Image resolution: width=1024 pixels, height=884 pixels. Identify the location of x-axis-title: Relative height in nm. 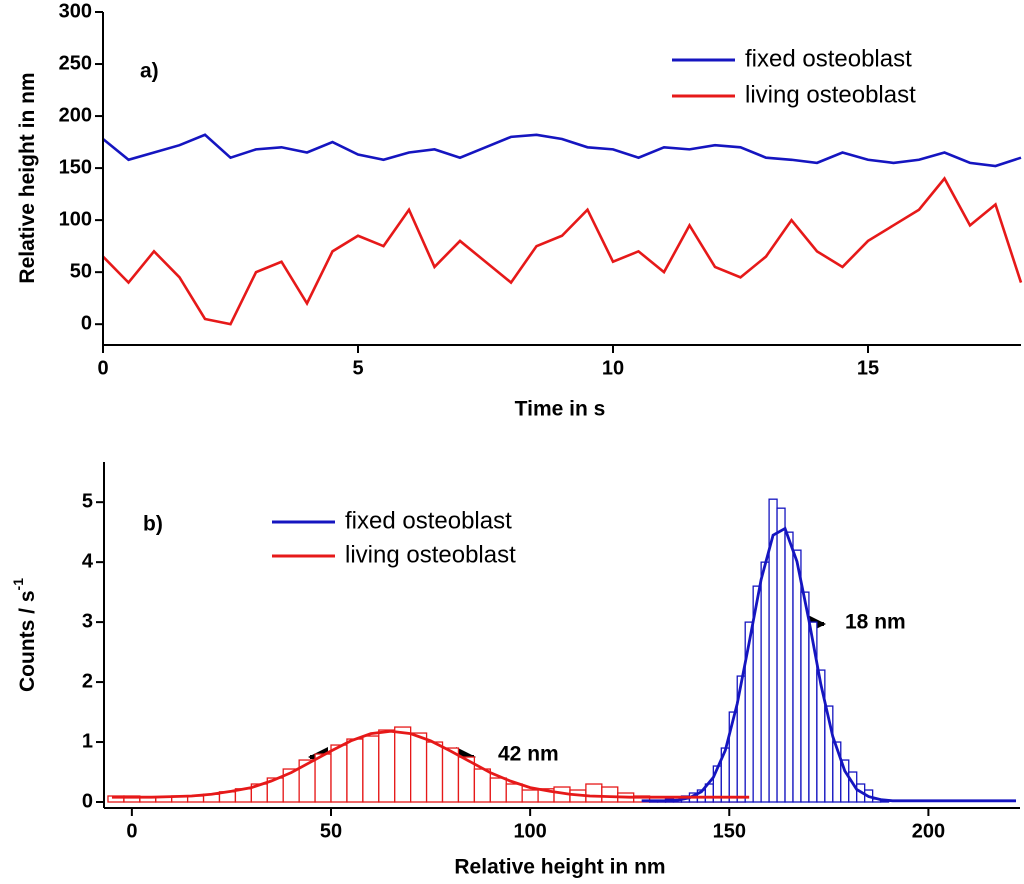
(559, 867).